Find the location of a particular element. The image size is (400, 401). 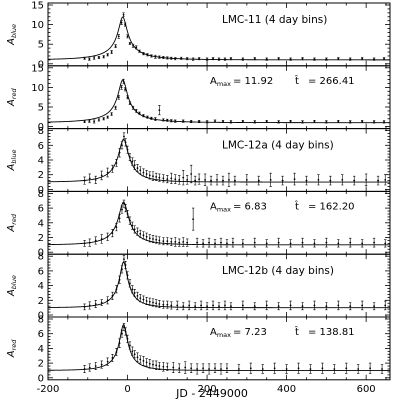

x-axis-title: JD - 2449000 is located at coordinates (211, 393).